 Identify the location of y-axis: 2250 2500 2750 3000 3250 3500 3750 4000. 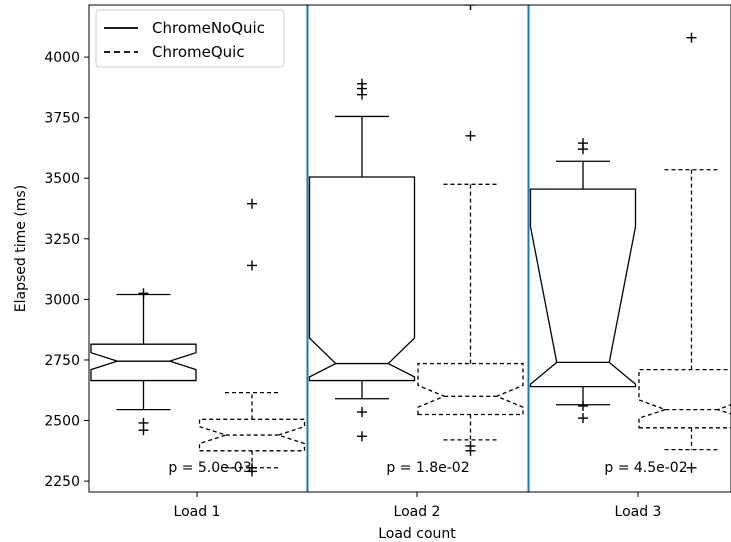
(66, 270).